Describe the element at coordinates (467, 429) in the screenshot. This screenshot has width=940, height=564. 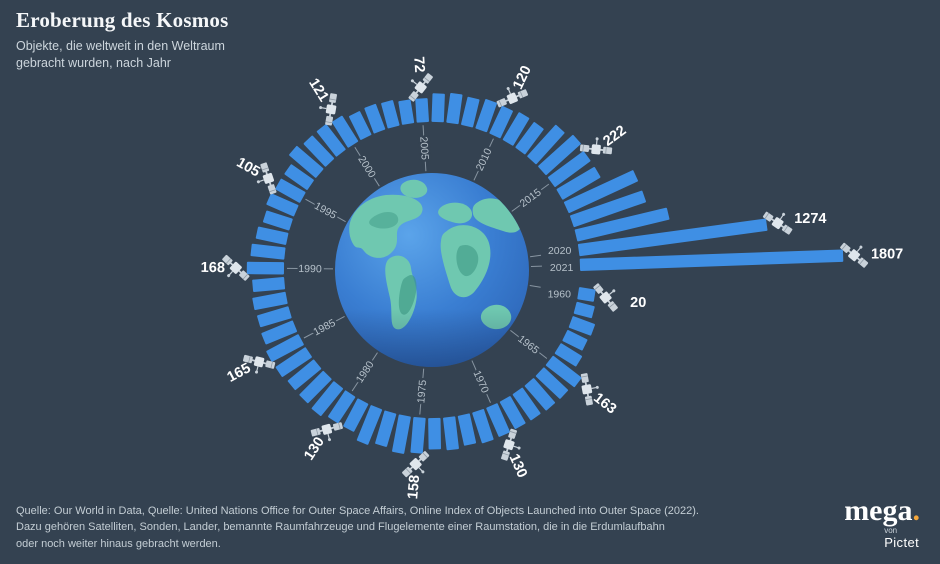
I see `bar-1972` at that location.